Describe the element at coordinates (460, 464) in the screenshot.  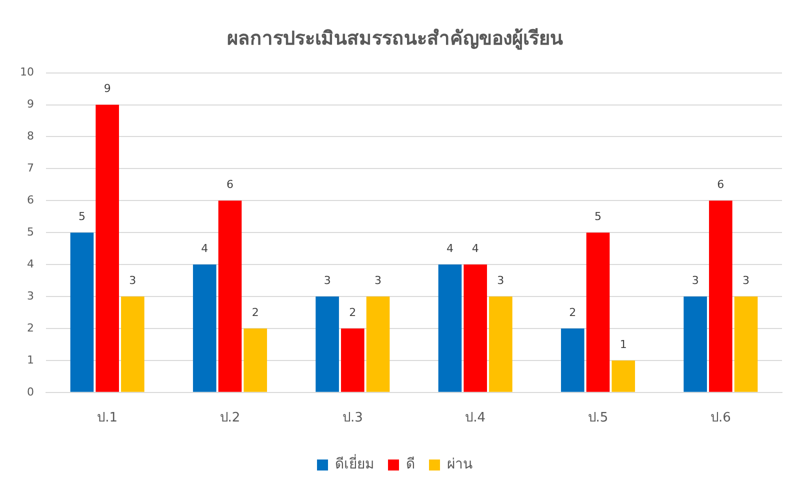
I see `legend-label: ผ่าน` at that location.